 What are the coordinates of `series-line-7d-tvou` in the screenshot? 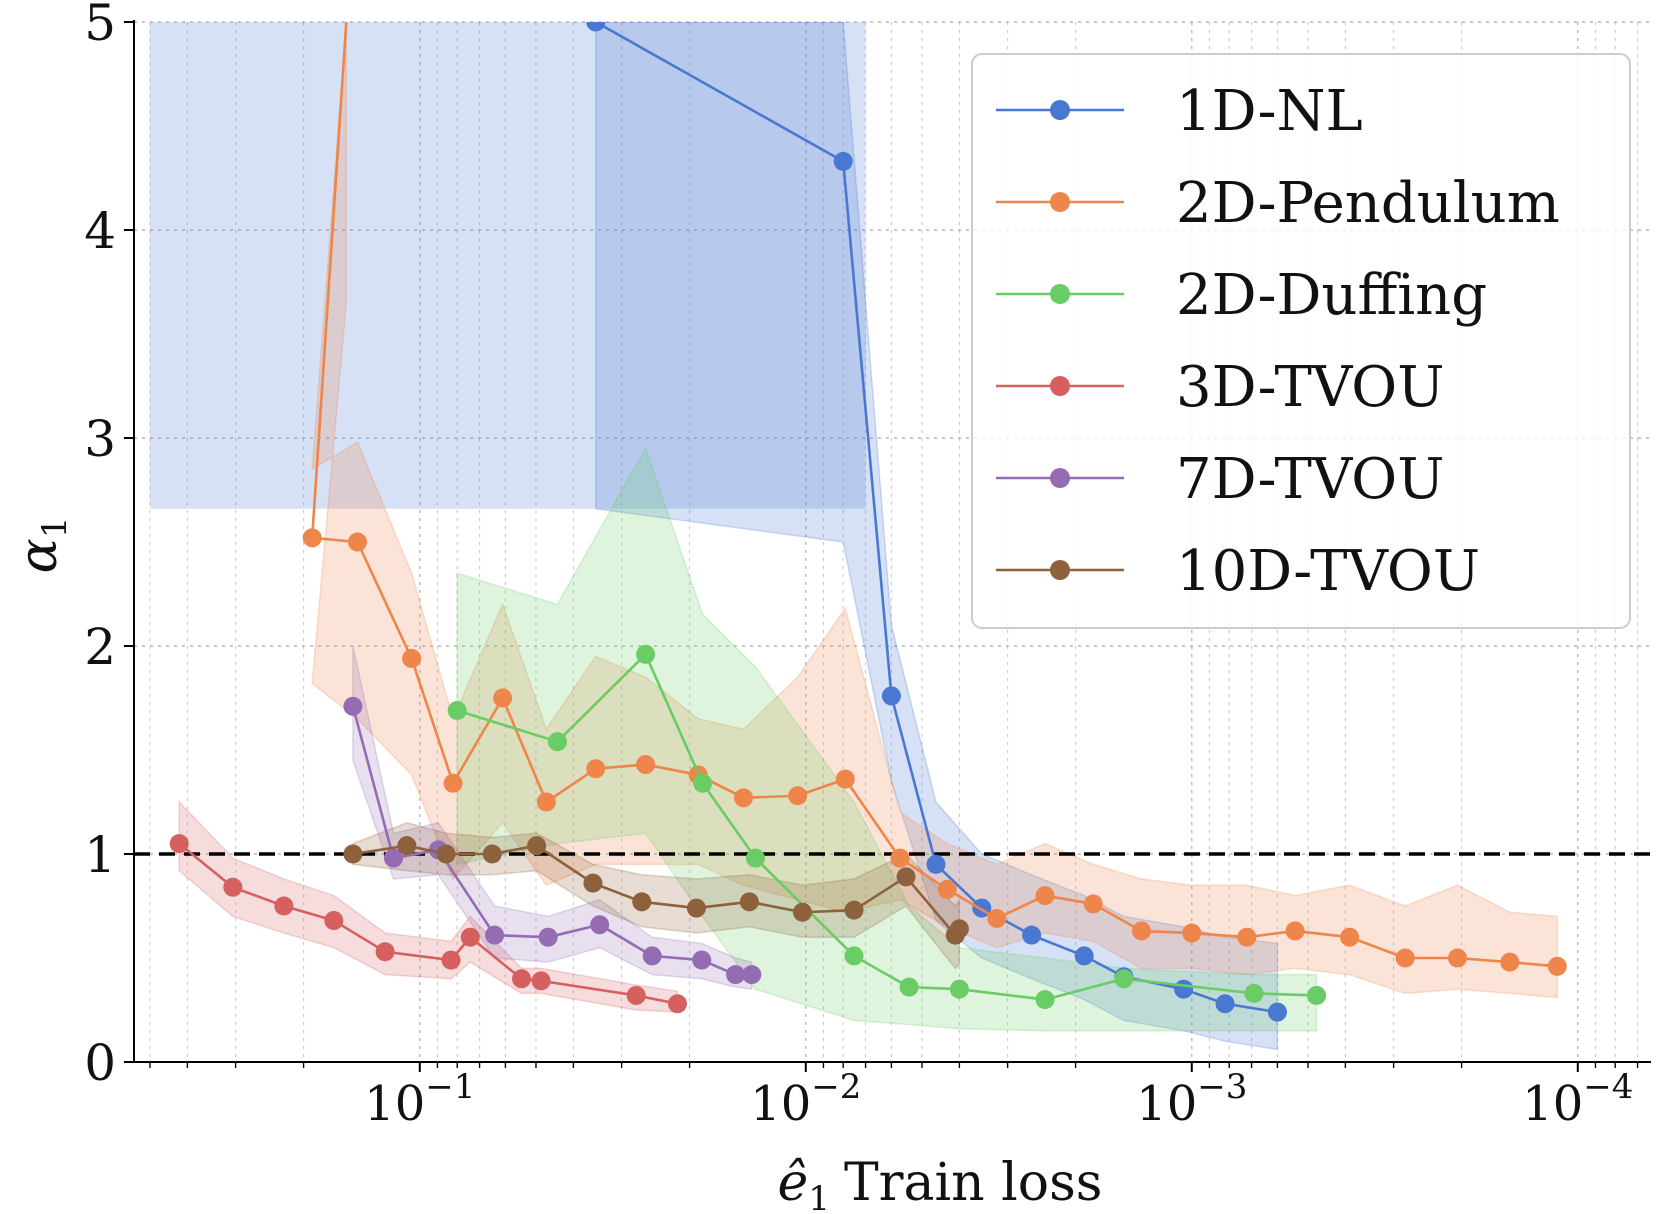 It's located at (551, 840).